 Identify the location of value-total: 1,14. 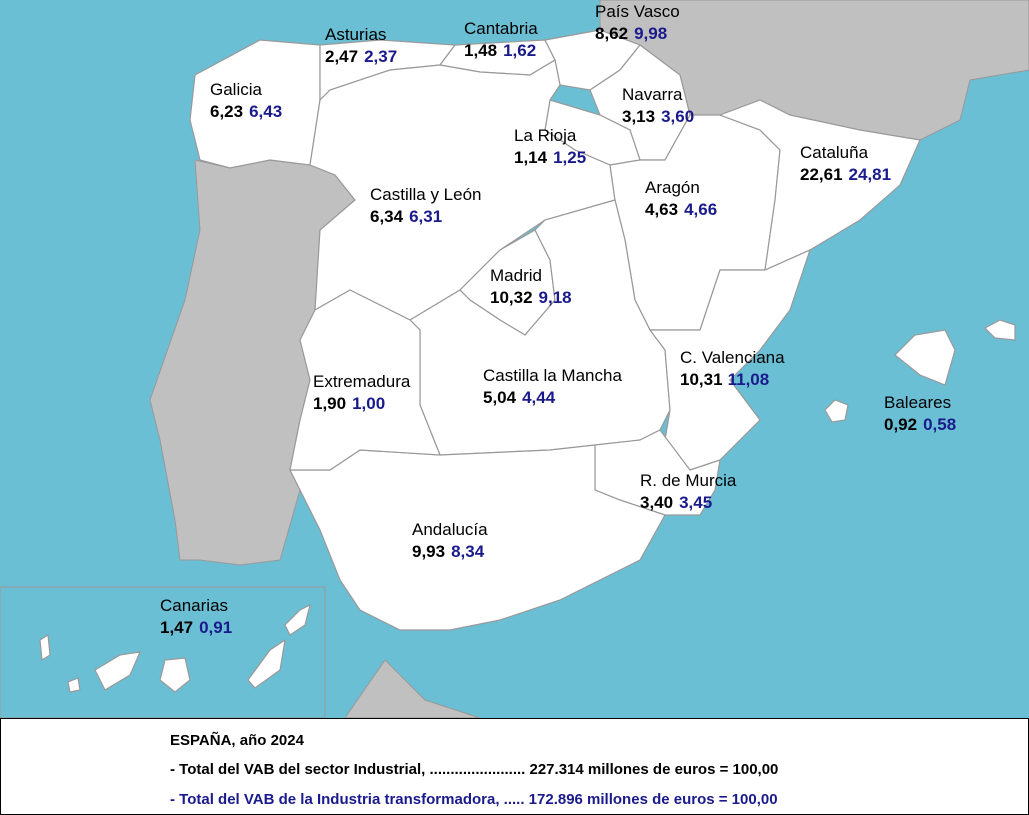
(531, 157).